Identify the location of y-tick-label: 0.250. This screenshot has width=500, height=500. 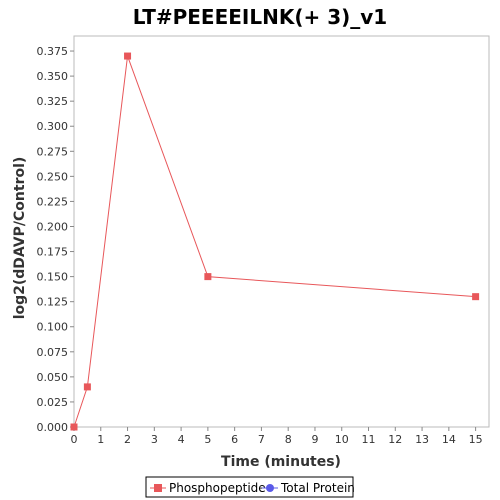
(53, 176).